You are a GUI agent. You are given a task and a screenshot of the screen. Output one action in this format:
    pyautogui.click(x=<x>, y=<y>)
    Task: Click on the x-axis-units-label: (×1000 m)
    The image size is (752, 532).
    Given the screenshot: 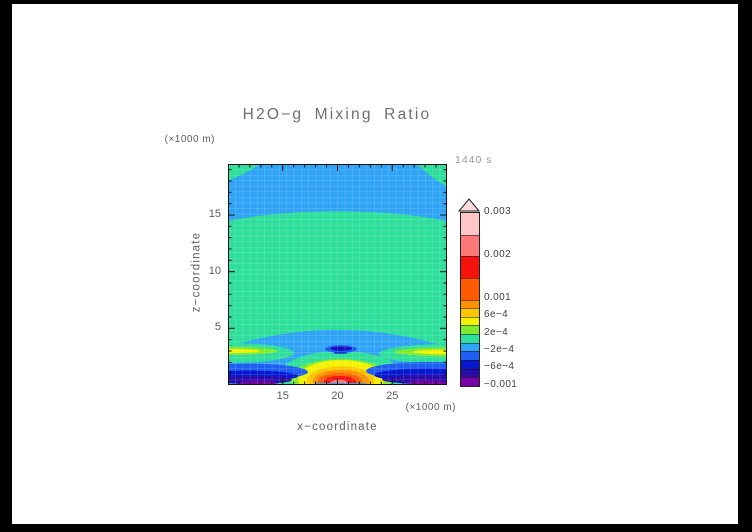 What is the action you would take?
    pyautogui.click(x=430, y=407)
    